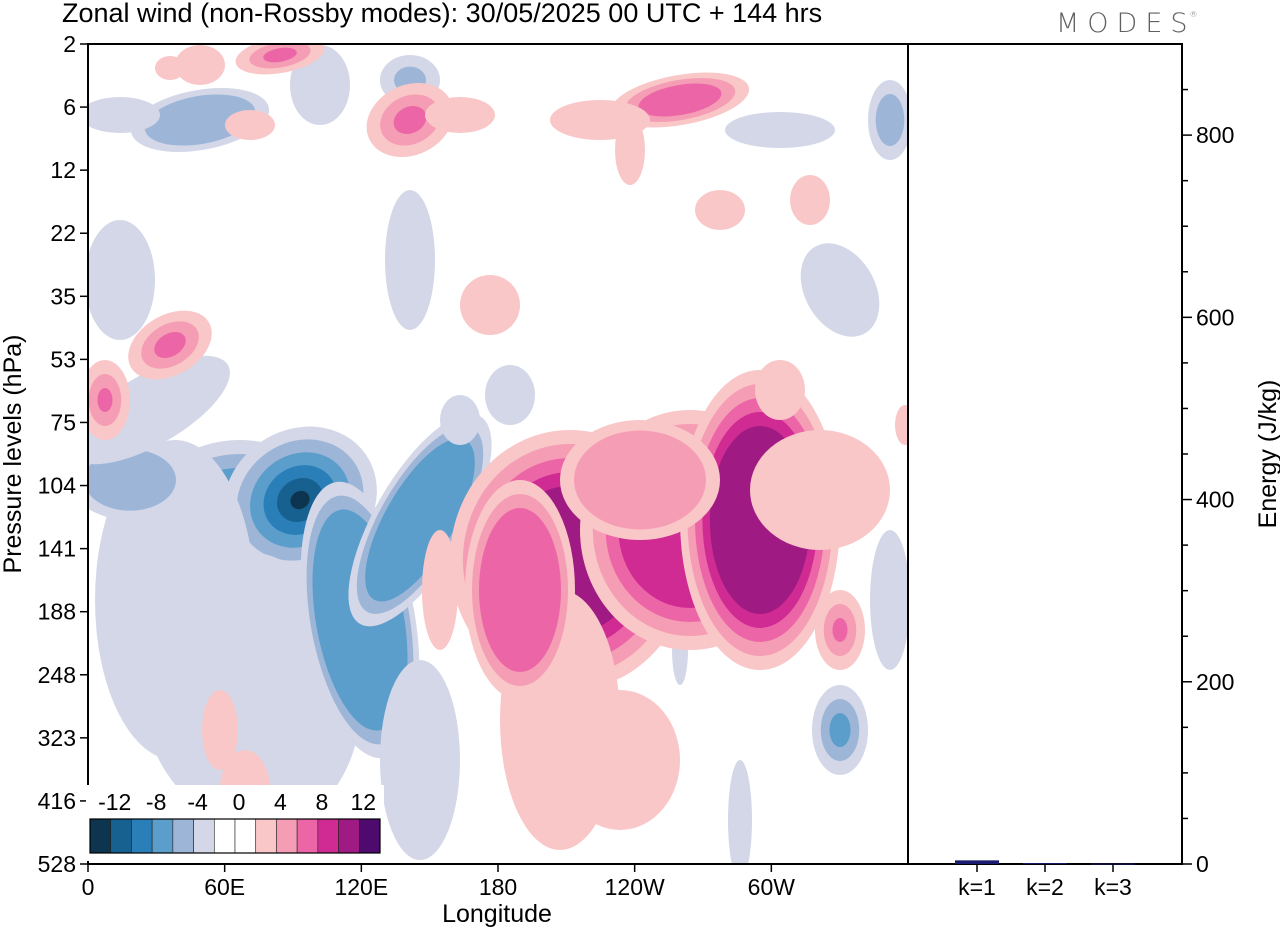 This screenshot has height=930, width=1280. Describe the element at coordinates (1045, 887) in the screenshot. I see `energy-category-label: k=2` at that location.